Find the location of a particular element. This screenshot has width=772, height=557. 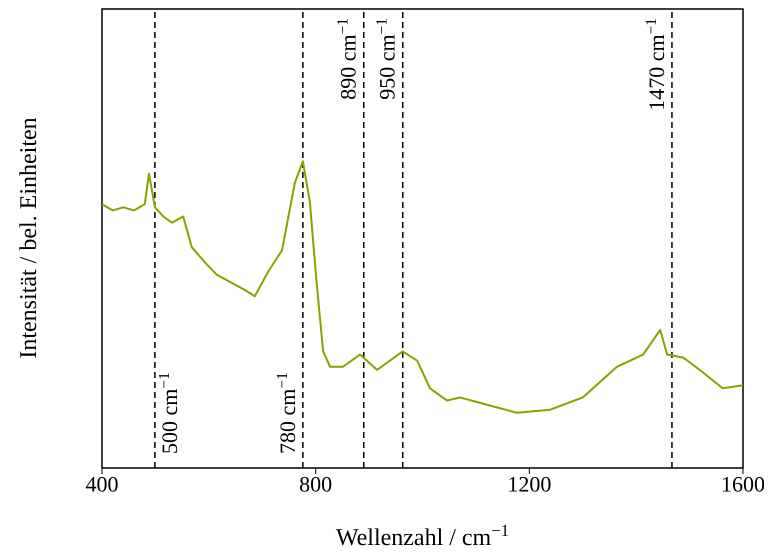

x-axis-title: Wellenzahl / cm$^{−1}$ is located at coordinates (423, 535).